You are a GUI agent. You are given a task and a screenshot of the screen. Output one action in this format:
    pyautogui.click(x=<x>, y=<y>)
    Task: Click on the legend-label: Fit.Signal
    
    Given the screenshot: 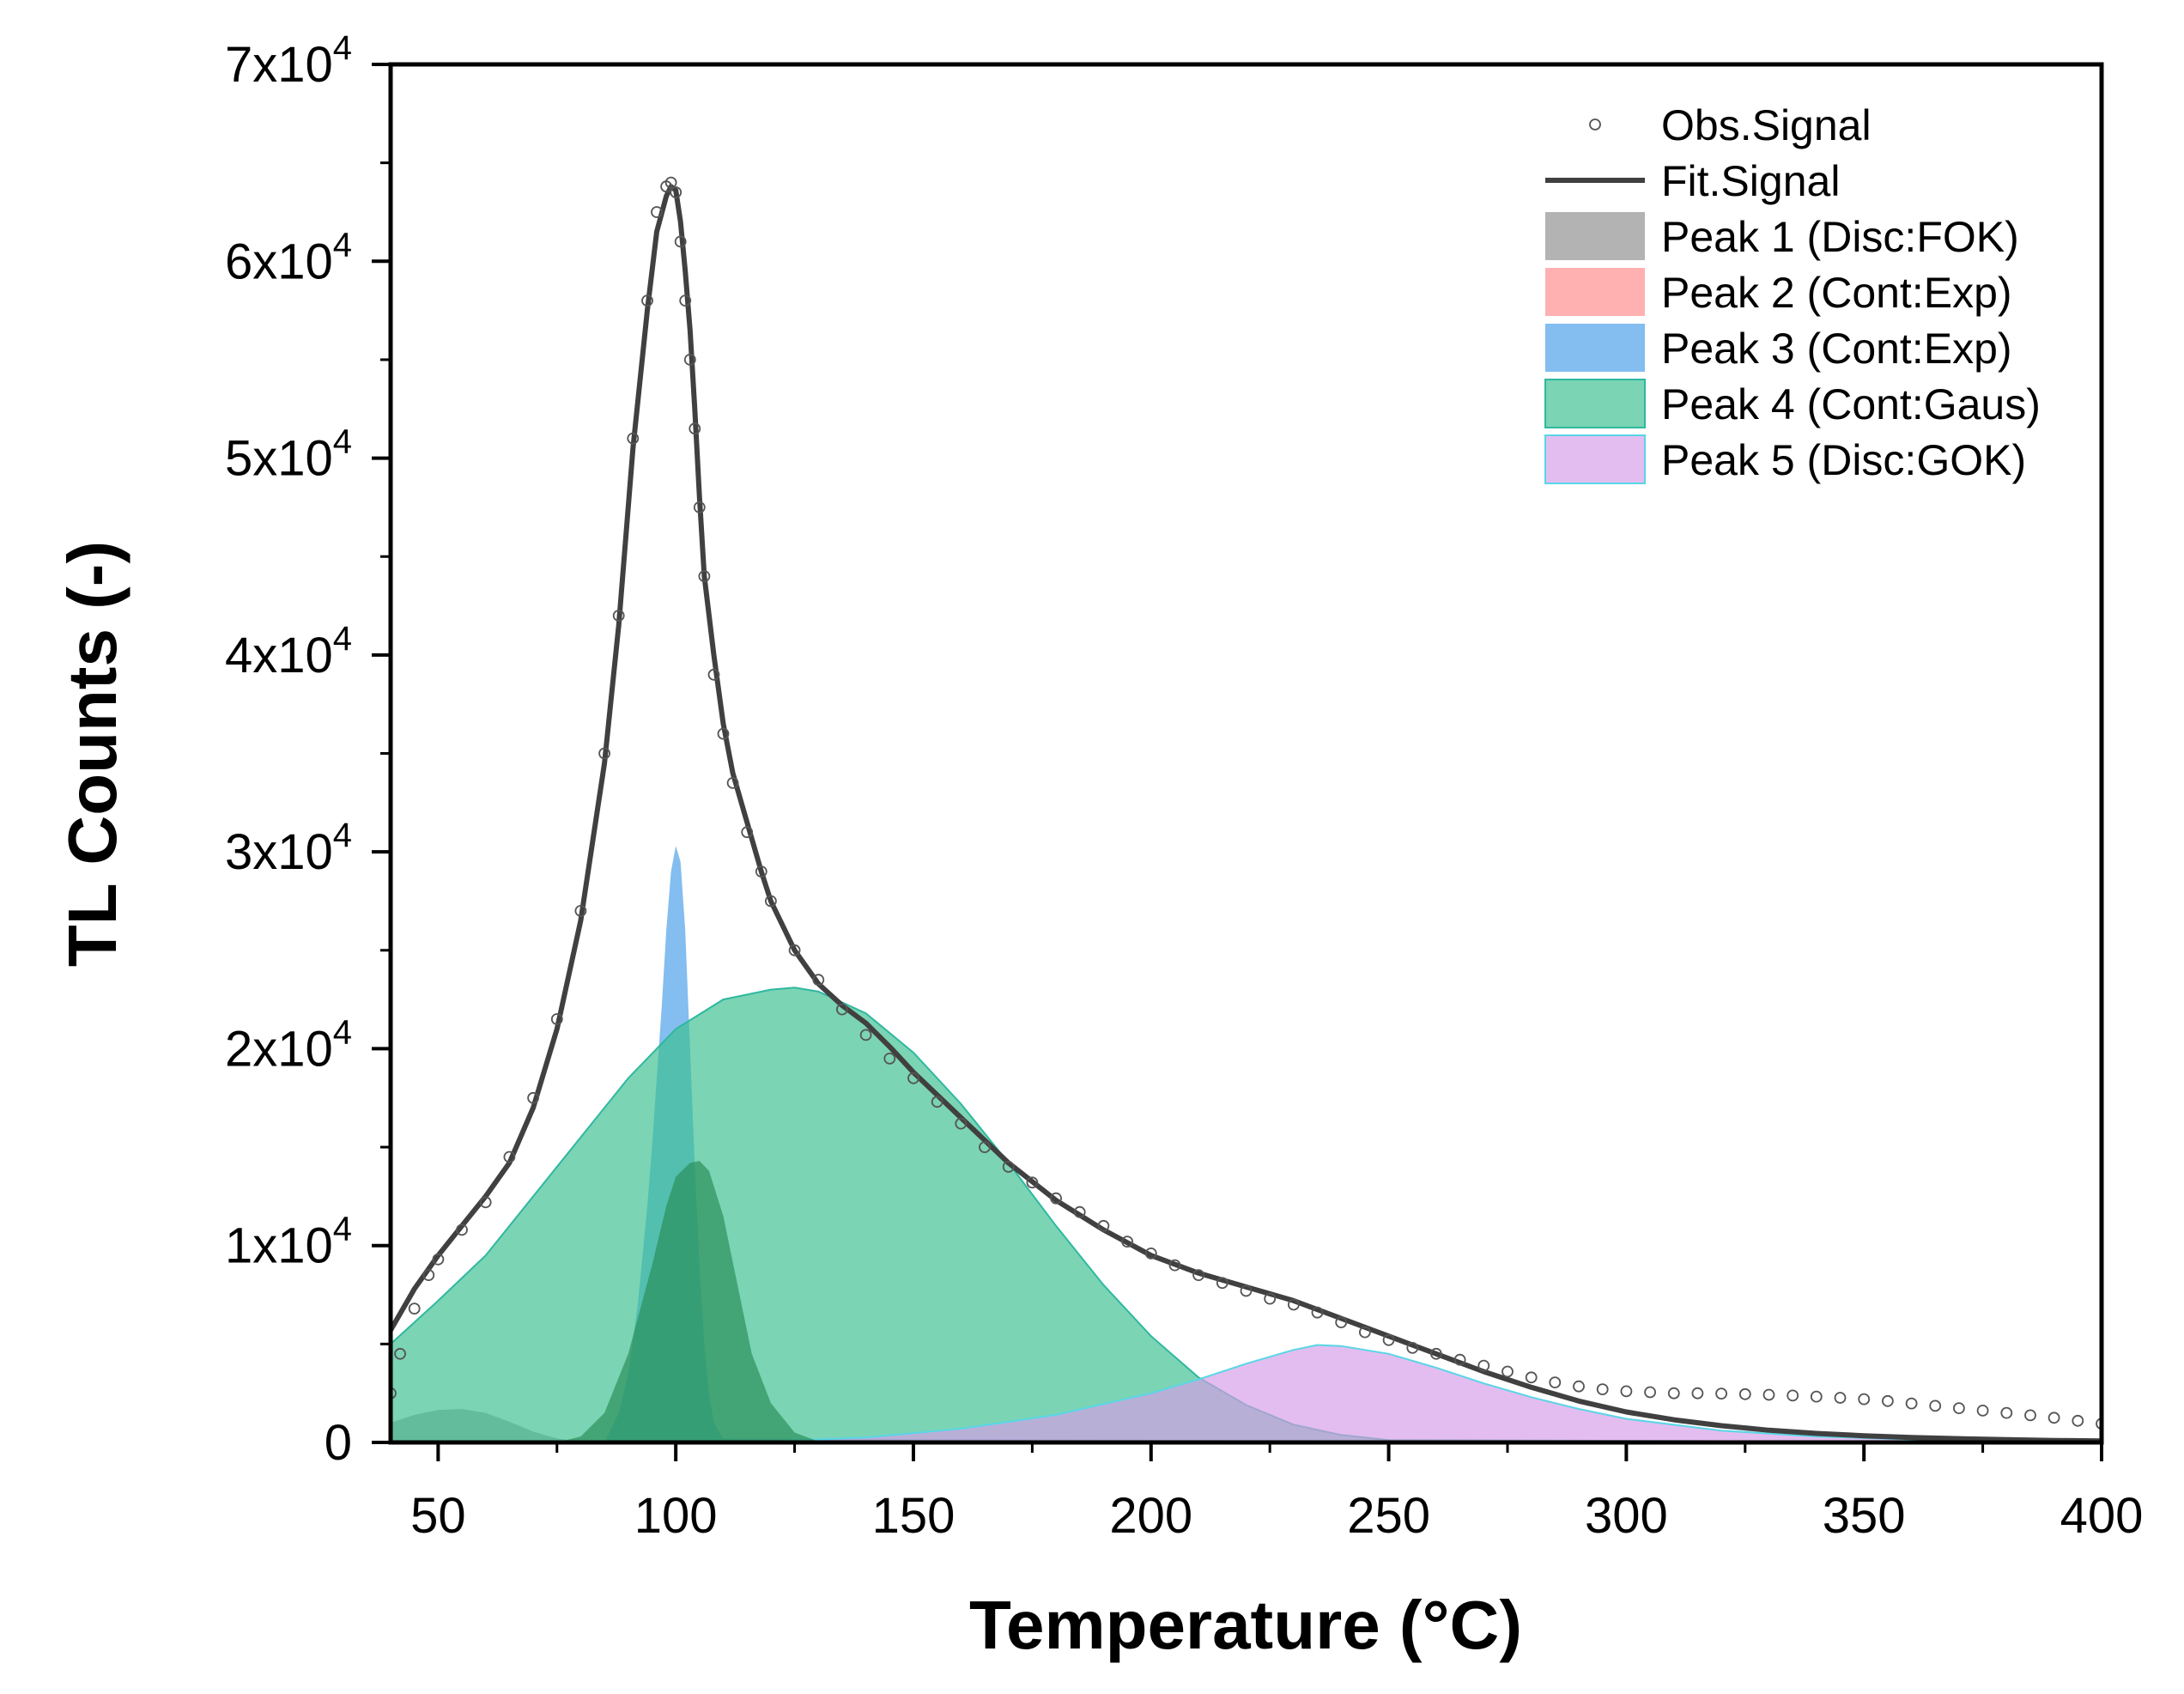 What is the action you would take?
    pyautogui.click(x=1750, y=181)
    